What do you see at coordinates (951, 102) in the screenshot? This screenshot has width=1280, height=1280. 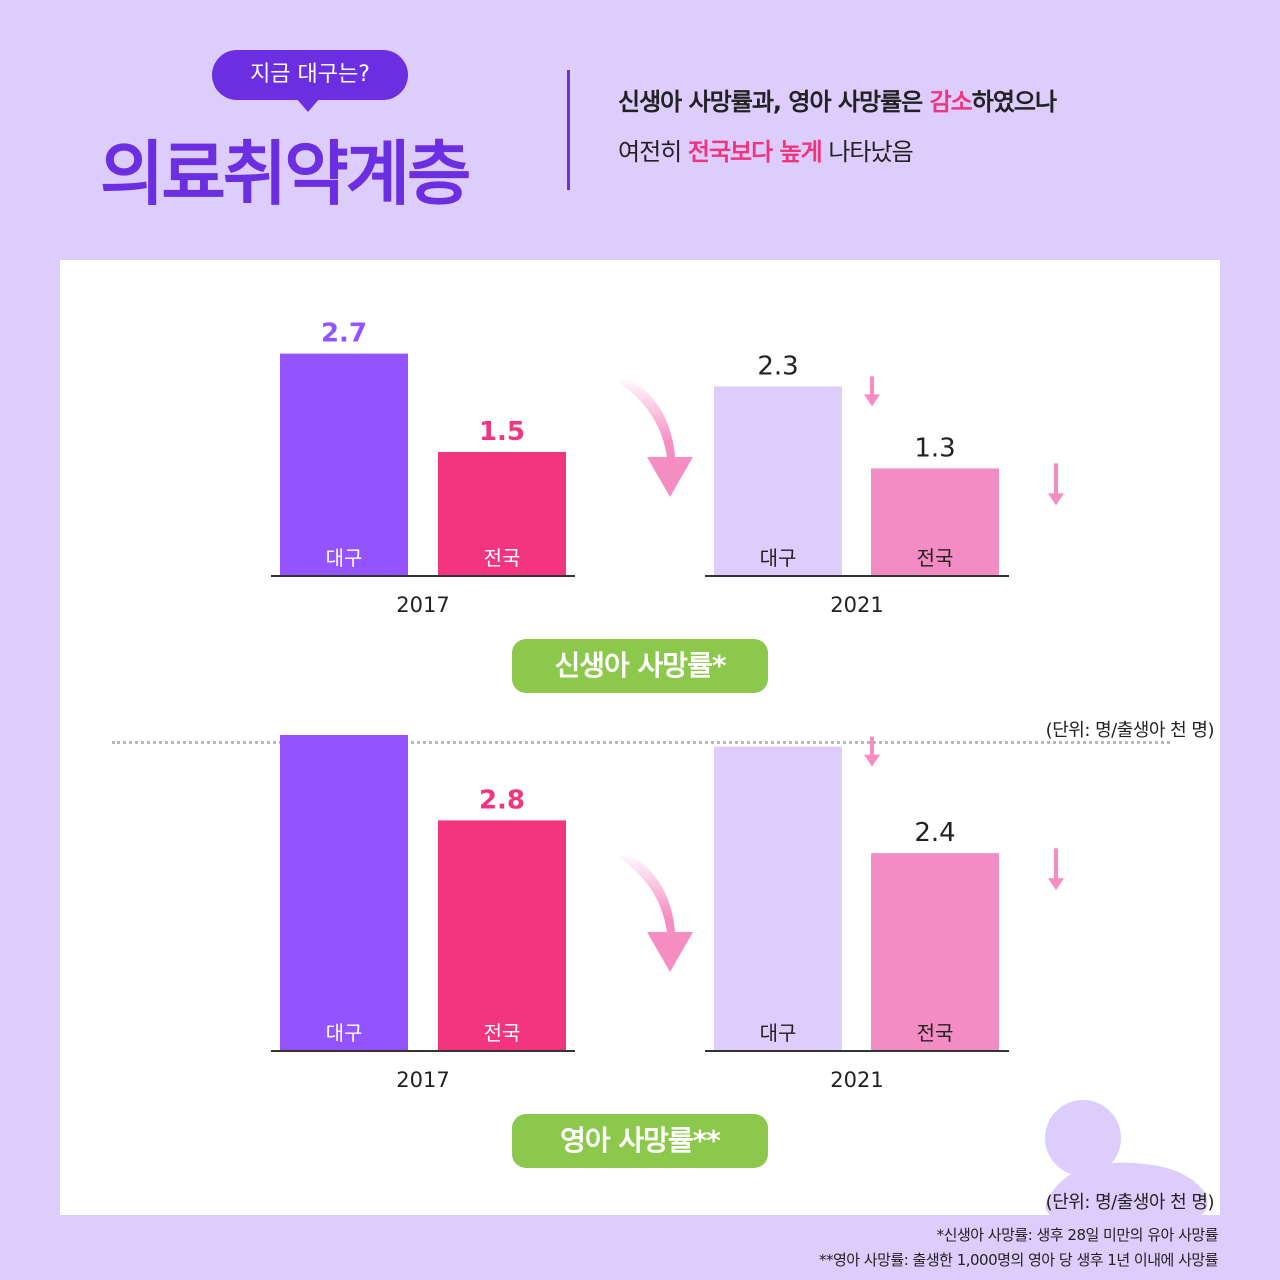 I see `headline-1b: 감소` at bounding box center [951, 102].